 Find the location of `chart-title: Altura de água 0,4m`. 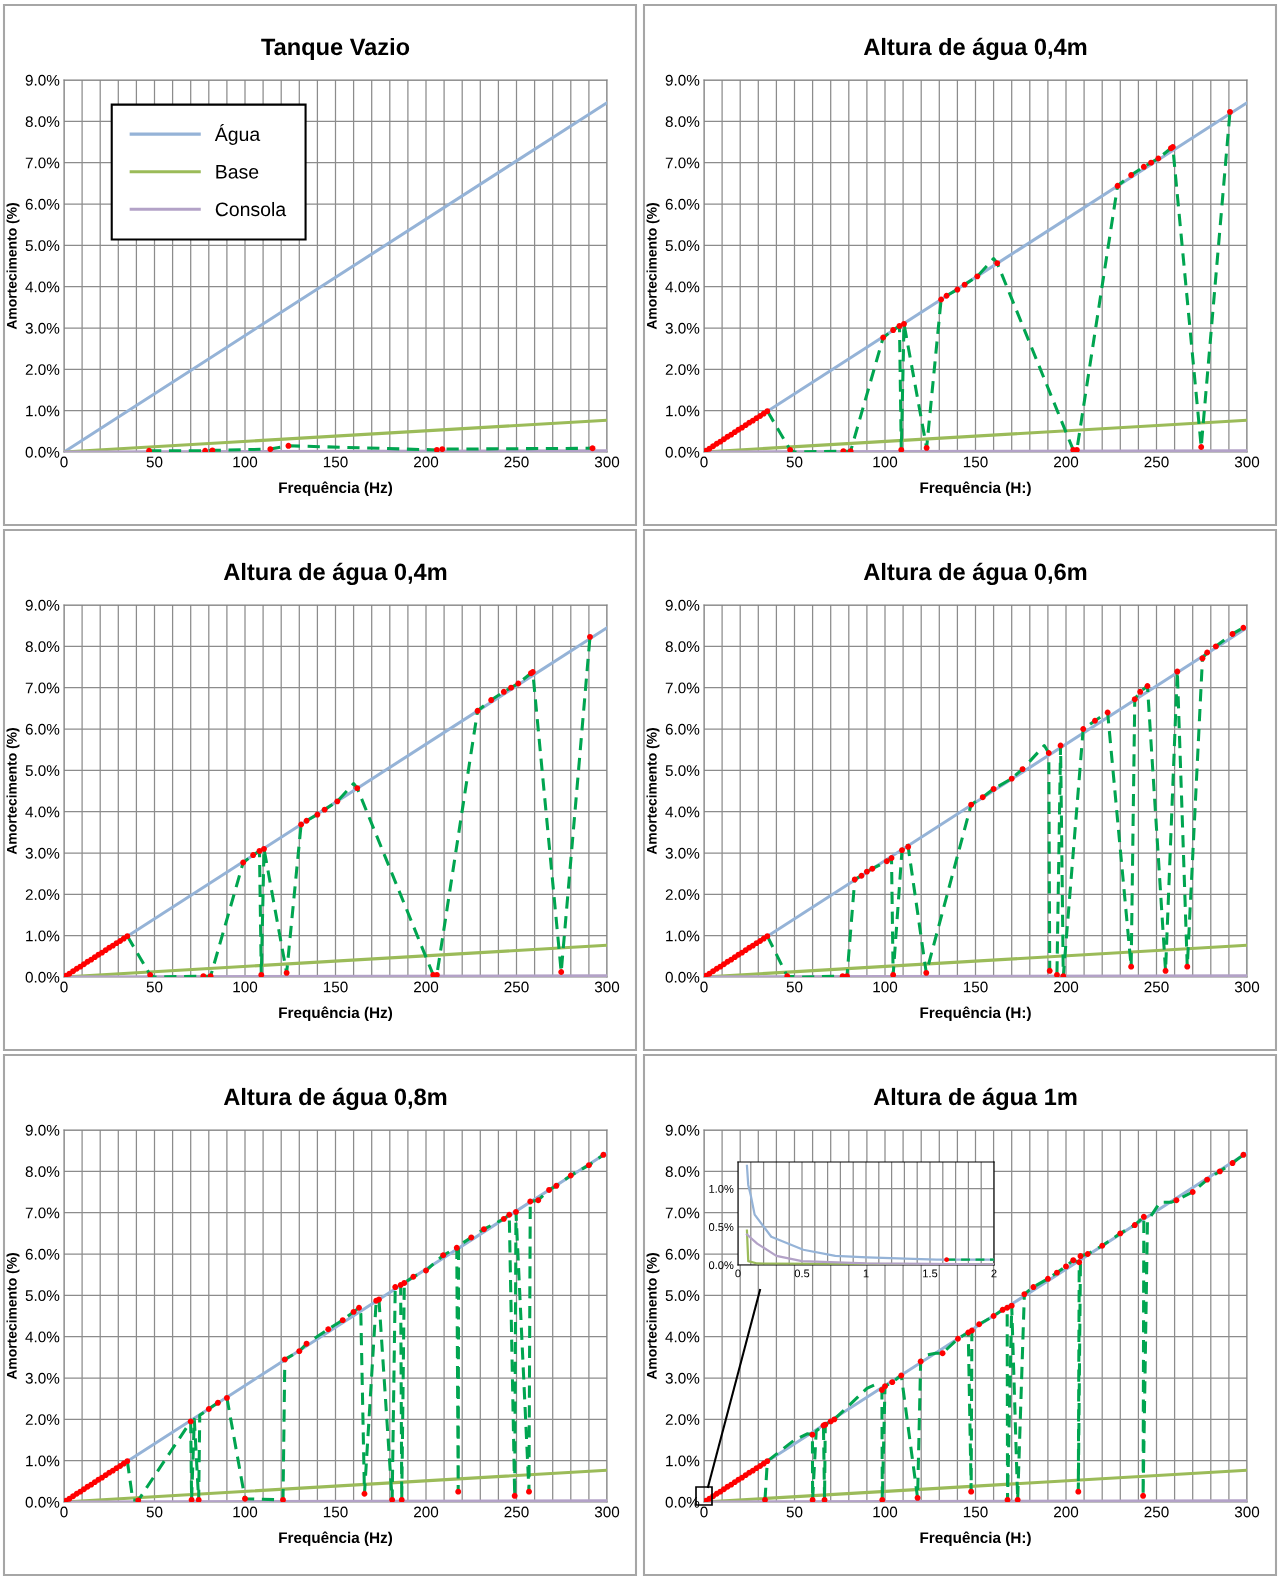

chart-title: Altura de água 0,4m is located at coordinates (975, 48).